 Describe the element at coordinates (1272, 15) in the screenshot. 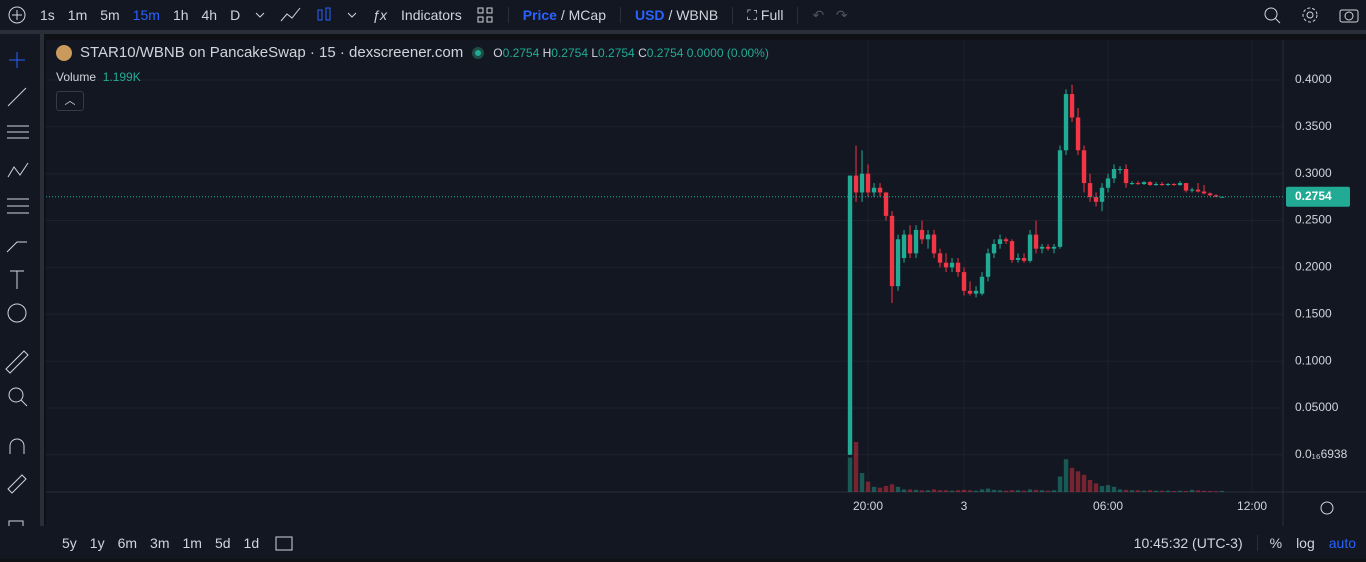

I see `search-icon` at that location.